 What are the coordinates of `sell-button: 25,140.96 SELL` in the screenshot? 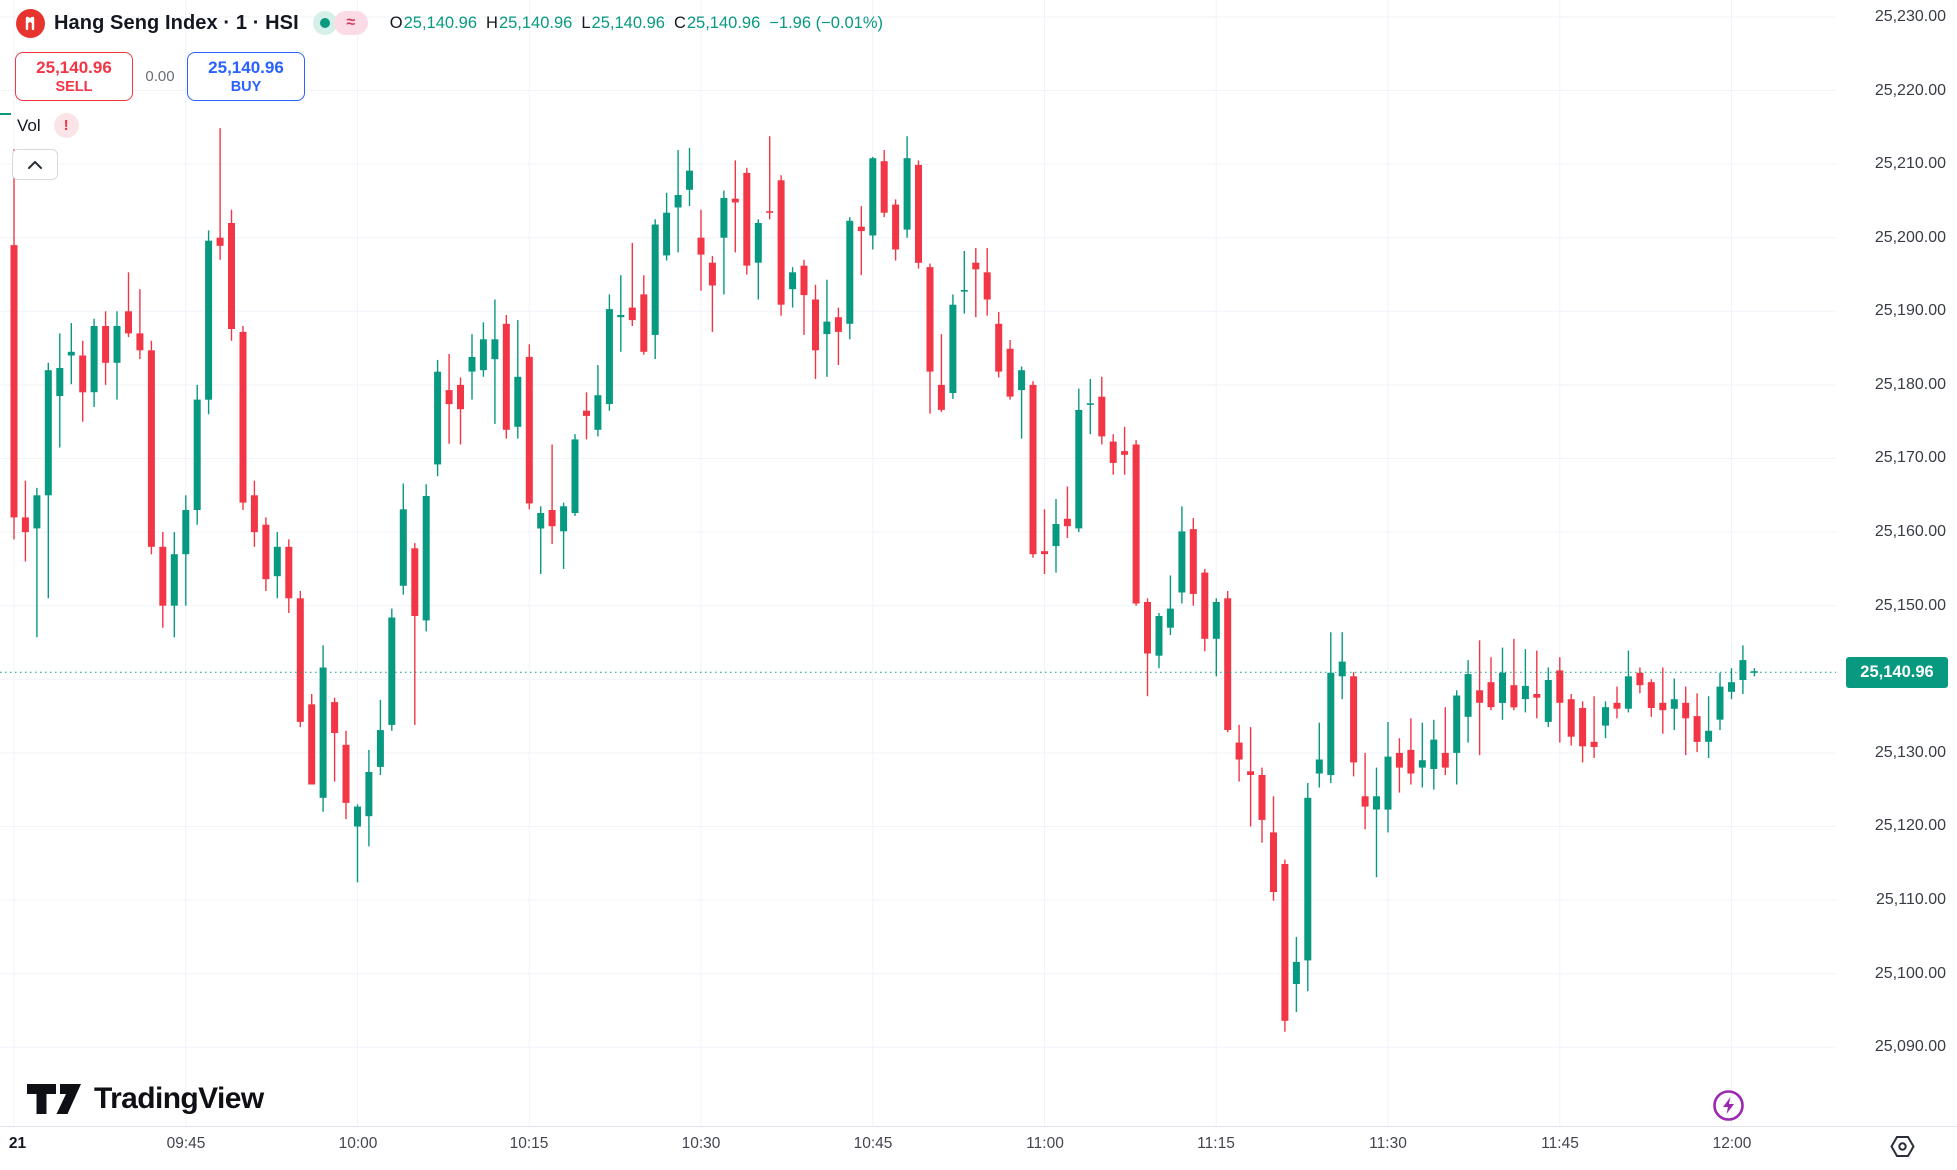 It's located at (74, 76).